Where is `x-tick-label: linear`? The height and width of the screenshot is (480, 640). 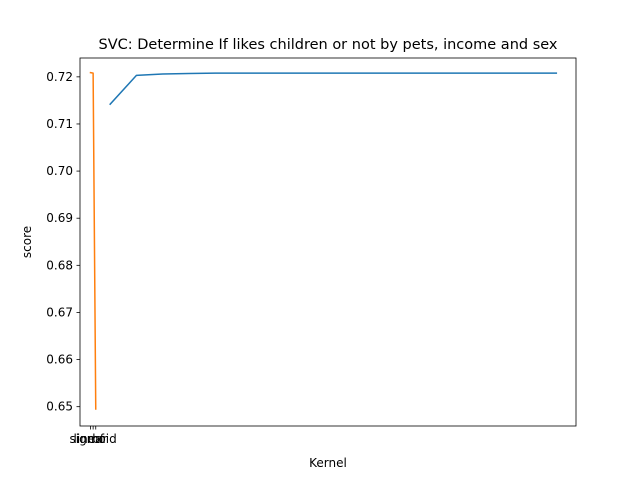
x-tick-label: linear is located at coordinates (91, 439).